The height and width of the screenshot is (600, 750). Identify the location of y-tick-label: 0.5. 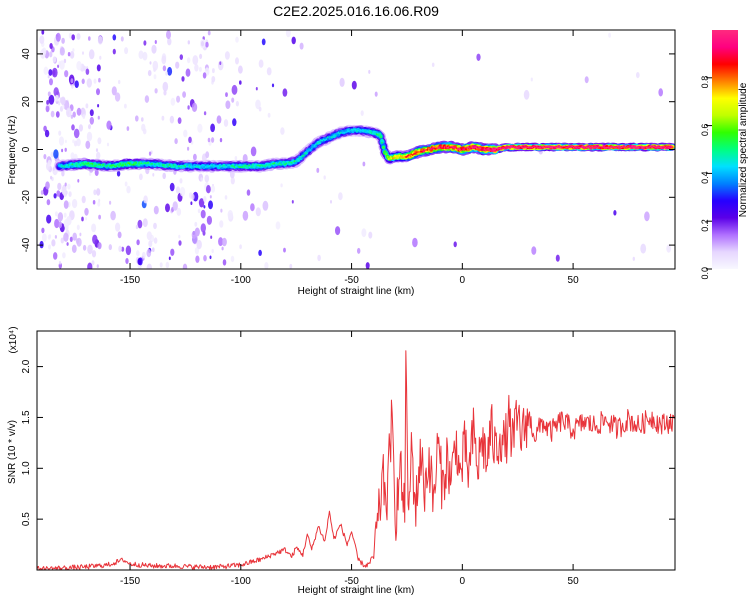
(26, 519).